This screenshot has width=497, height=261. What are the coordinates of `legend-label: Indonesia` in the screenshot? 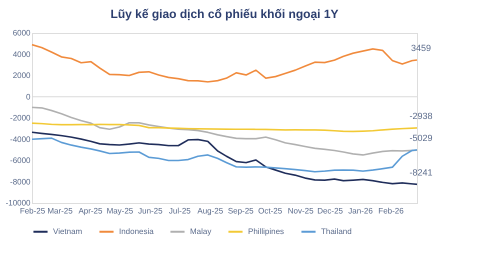 It's located at (136, 231).